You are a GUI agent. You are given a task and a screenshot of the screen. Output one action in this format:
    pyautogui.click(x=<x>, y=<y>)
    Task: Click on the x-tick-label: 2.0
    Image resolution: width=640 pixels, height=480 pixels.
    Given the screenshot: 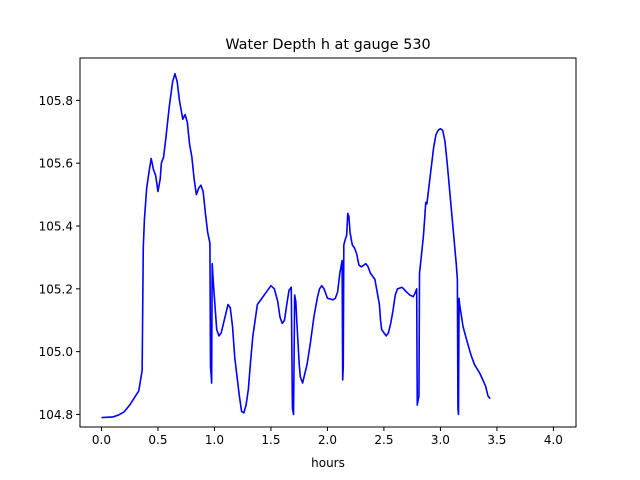 What is the action you would take?
    pyautogui.click(x=327, y=440)
    